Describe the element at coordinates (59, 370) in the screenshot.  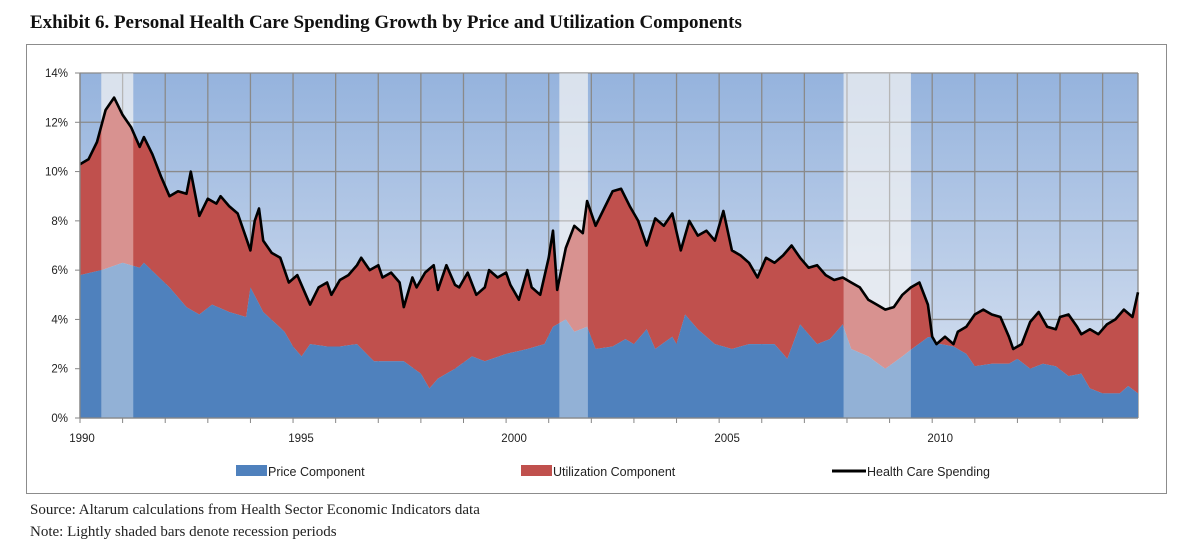
I see `y-tick-label: 2%` at that location.